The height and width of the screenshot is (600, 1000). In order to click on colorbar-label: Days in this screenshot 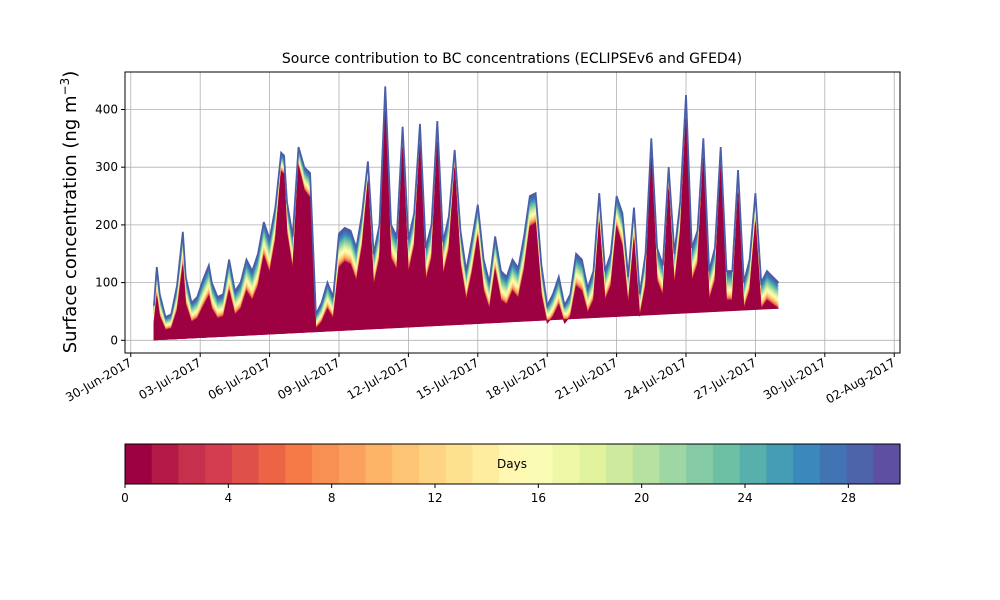, I will do `click(512, 464)`.